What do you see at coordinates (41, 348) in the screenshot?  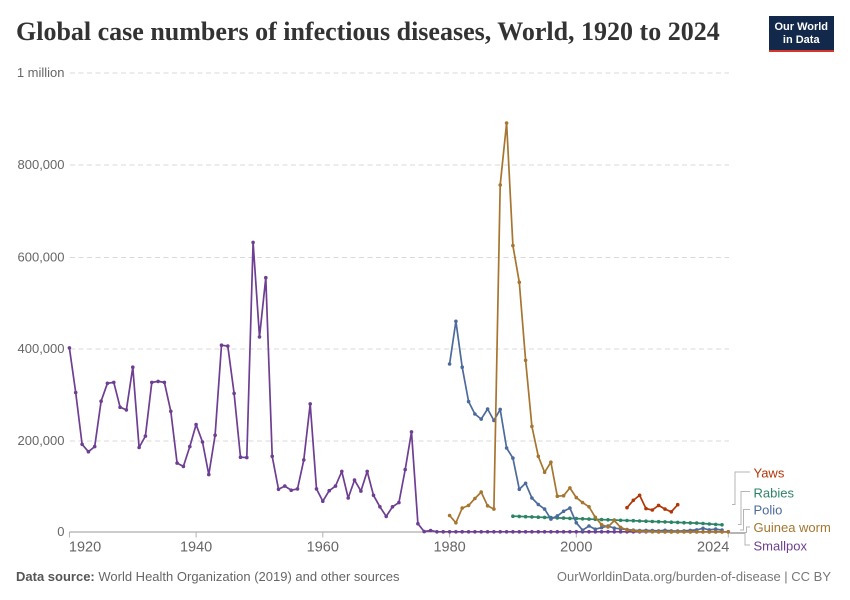 I see `svg-text: 400,000` at bounding box center [41, 348].